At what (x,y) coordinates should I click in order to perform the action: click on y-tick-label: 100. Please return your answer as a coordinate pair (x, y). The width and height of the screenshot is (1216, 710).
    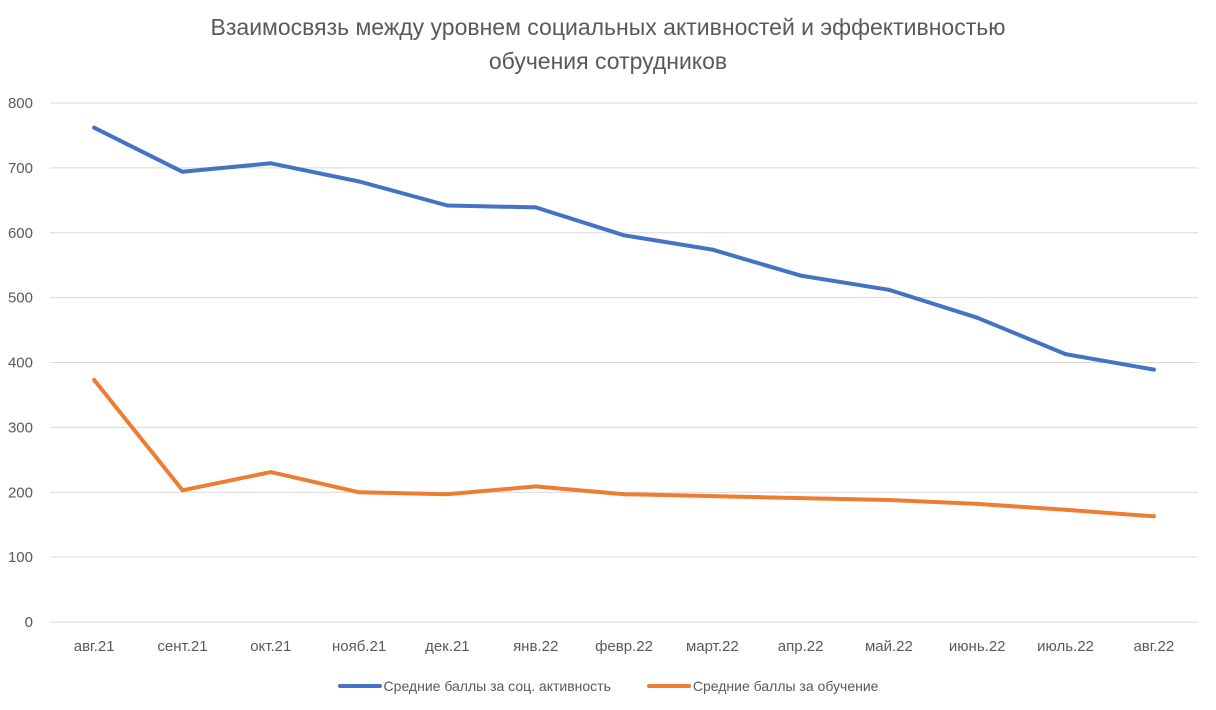
    Looking at the image, I should click on (20, 557).